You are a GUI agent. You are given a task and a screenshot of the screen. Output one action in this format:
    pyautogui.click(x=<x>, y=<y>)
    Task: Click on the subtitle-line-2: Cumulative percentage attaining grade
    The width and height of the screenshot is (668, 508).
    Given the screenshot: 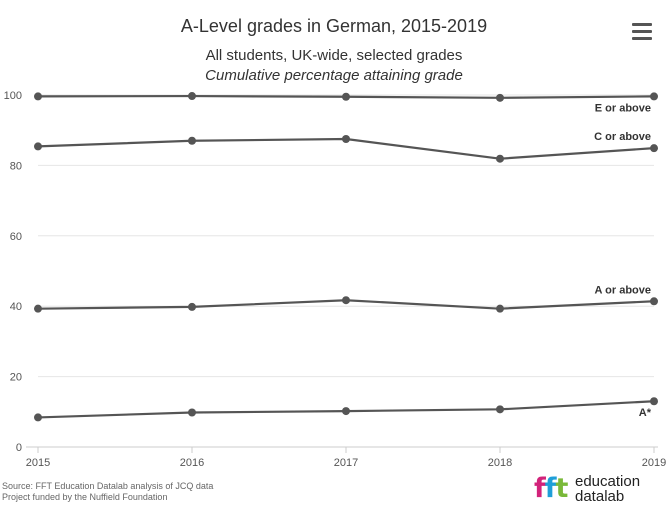 What is the action you would take?
    pyautogui.click(x=334, y=75)
    